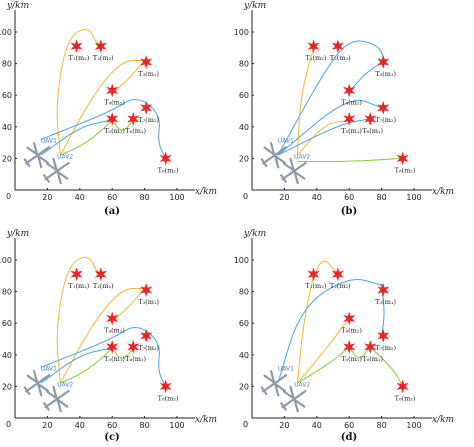 This screenshot has width=474, height=447. What do you see at coordinates (244, 127) in the screenshot?
I see `y-tick-label: 40` at bounding box center [244, 127].